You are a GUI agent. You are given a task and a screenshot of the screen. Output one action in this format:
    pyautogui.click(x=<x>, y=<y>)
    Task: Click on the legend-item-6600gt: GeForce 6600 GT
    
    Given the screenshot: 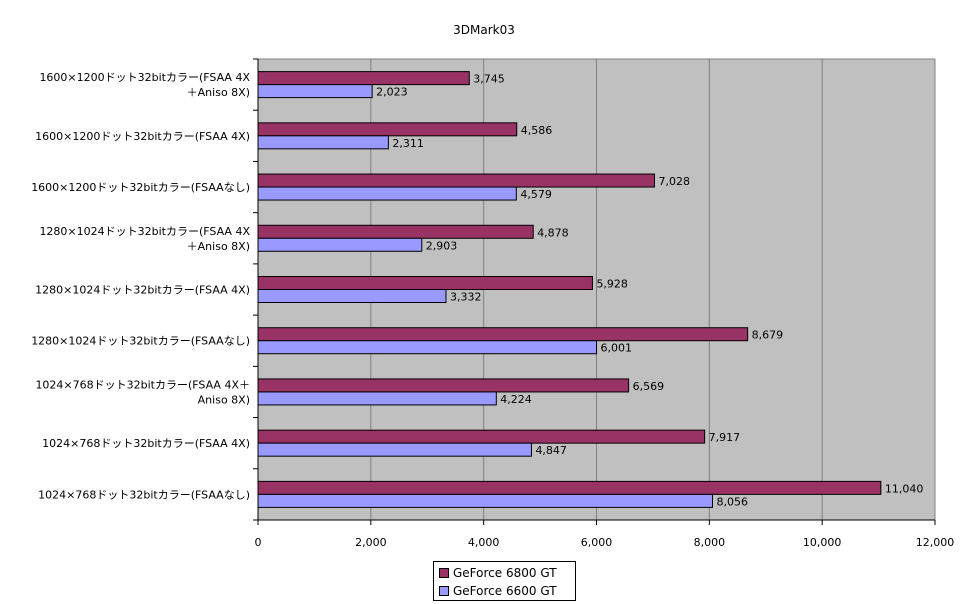 What is the action you would take?
    pyautogui.click(x=507, y=591)
    